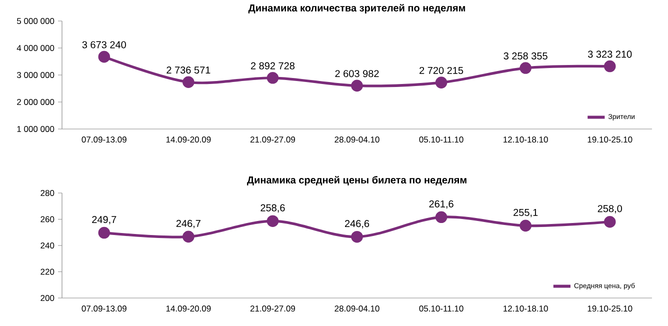  I want to click on y-tick-label: 4 000 000, so click(35, 48).